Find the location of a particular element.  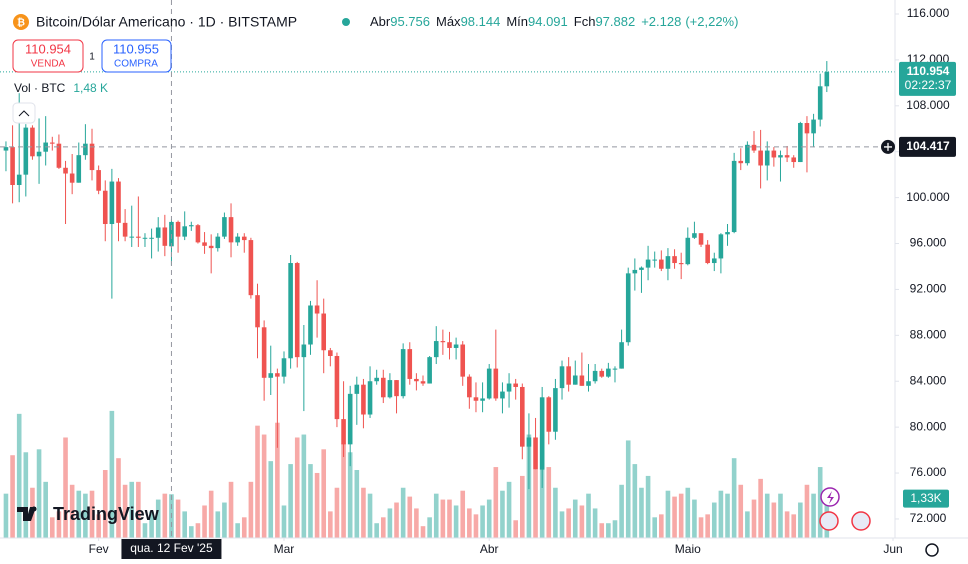

collapse-button is located at coordinates (24, 113).